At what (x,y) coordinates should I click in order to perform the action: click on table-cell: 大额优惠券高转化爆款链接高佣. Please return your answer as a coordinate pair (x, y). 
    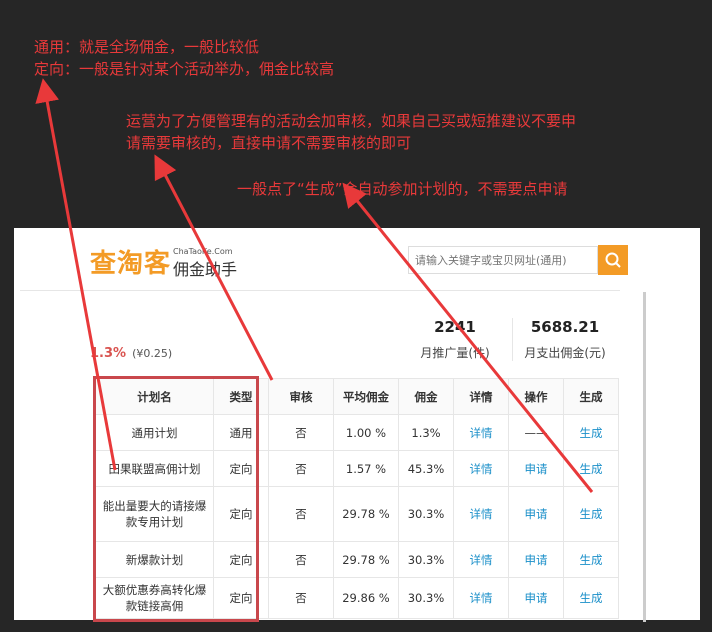
    Looking at the image, I should click on (154, 598).